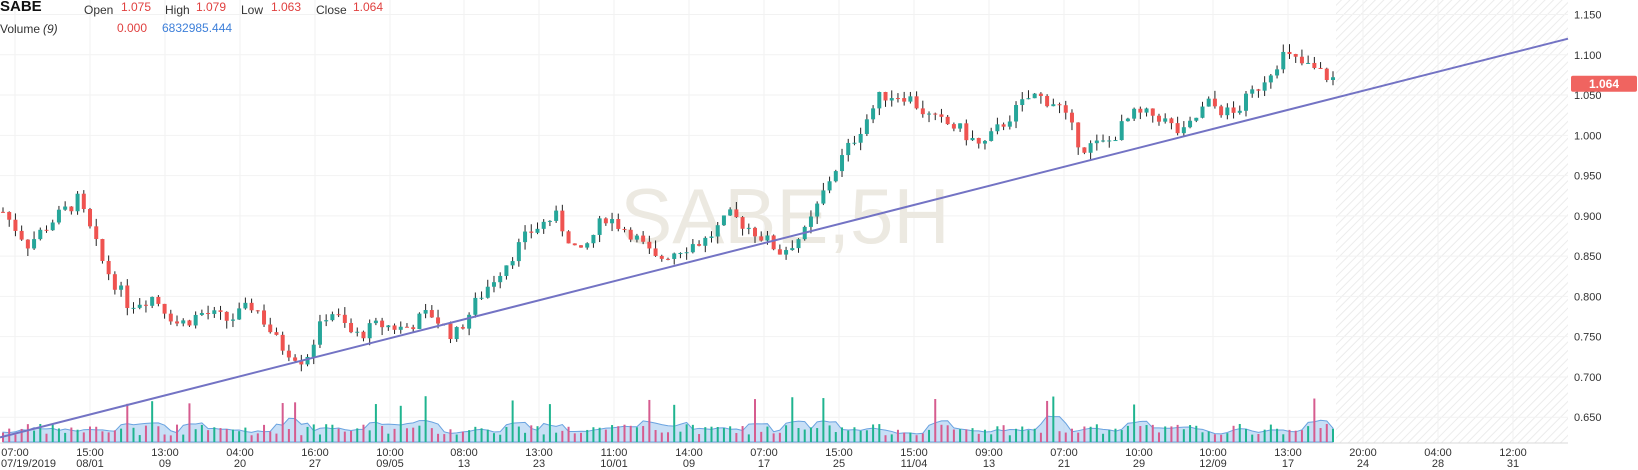 This screenshot has width=1638, height=470. I want to click on x-tick-time: 07:00, so click(15, 453).